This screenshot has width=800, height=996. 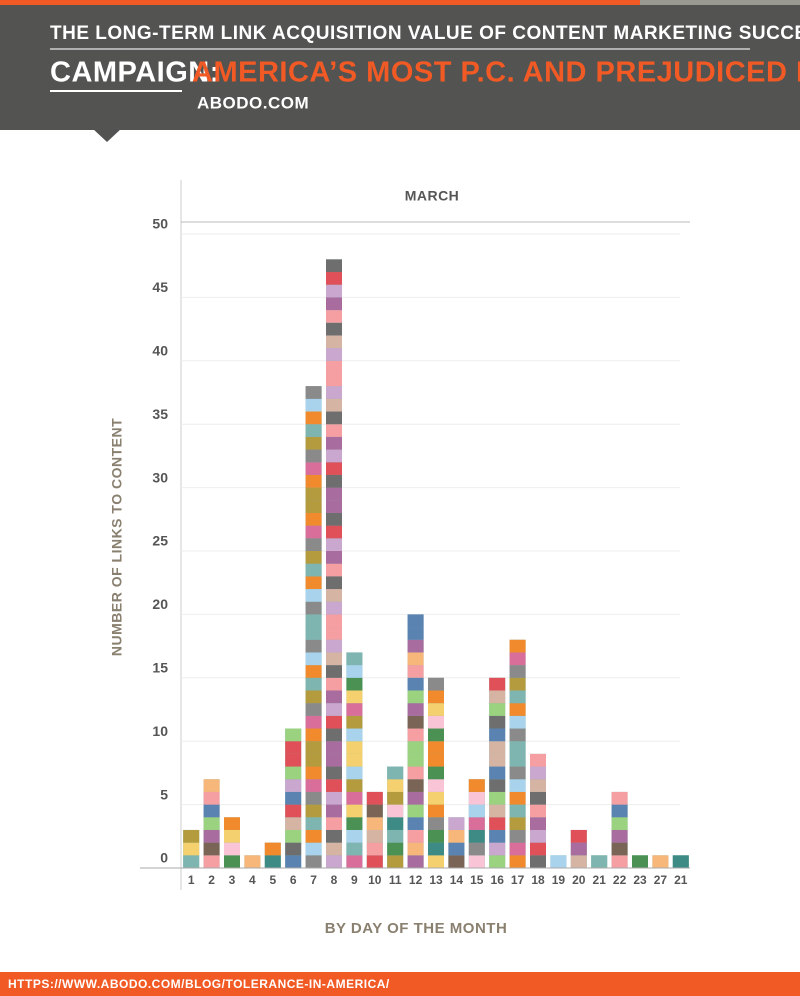 I want to click on x-tick-label: 2, so click(x=211, y=880).